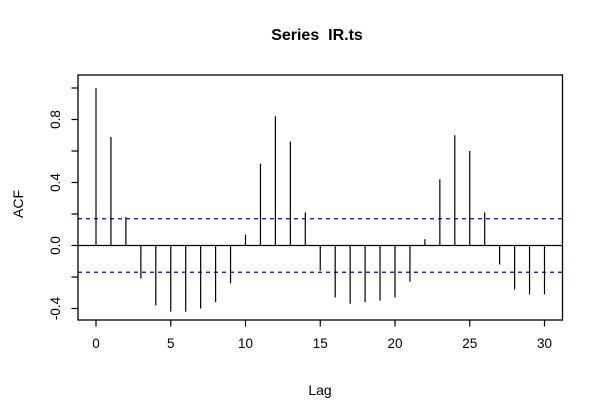  What do you see at coordinates (55, 182) in the screenshot?
I see `y-tick-label: 0.4` at bounding box center [55, 182].